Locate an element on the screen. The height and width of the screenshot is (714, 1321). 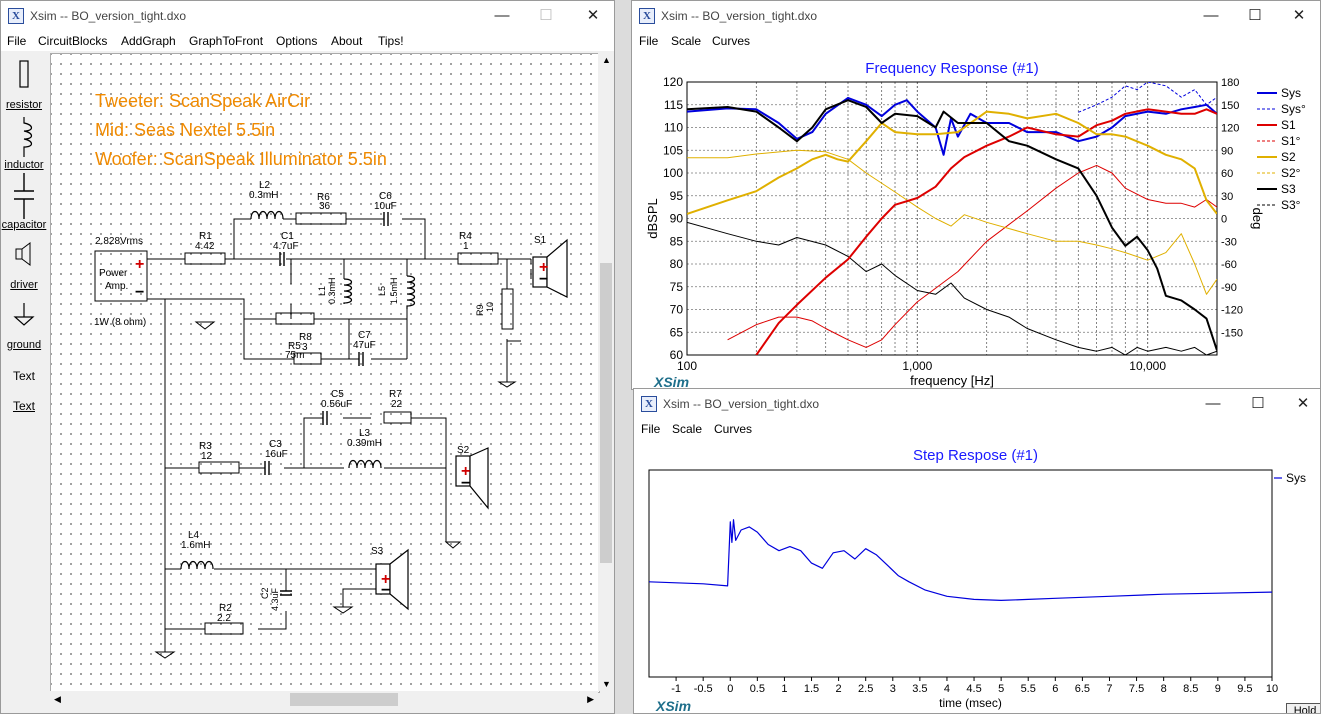
tool-ground: ground is located at coordinates (24, 345).